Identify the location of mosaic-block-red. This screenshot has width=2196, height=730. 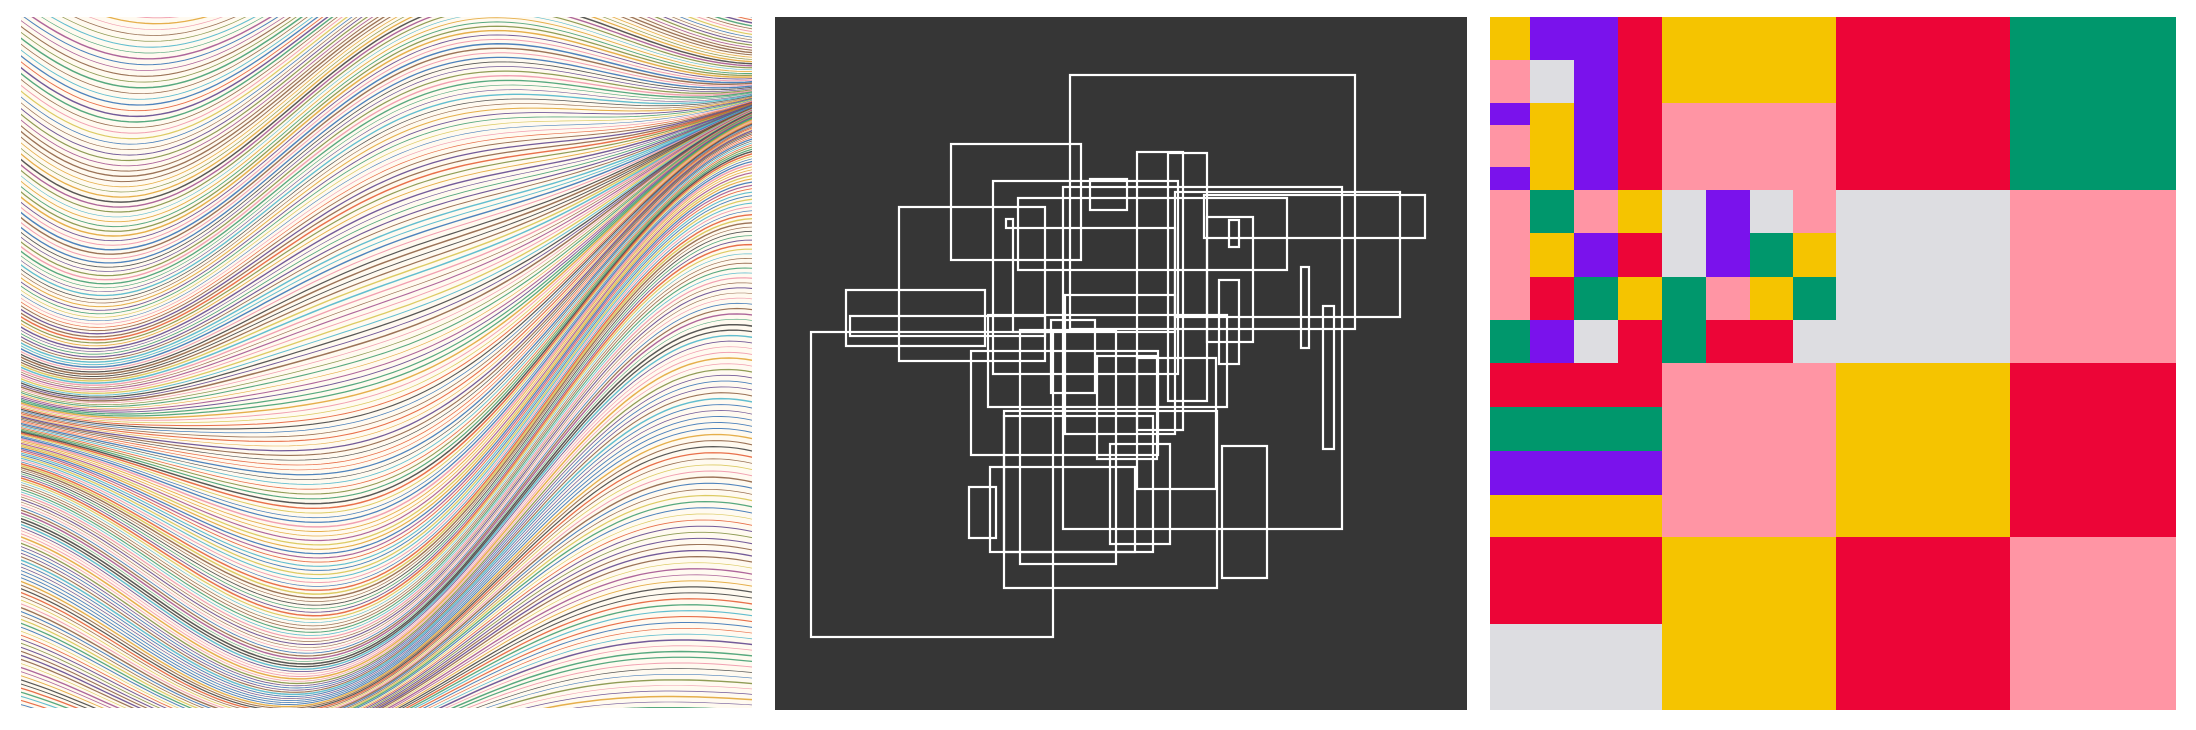
(1552, 298).